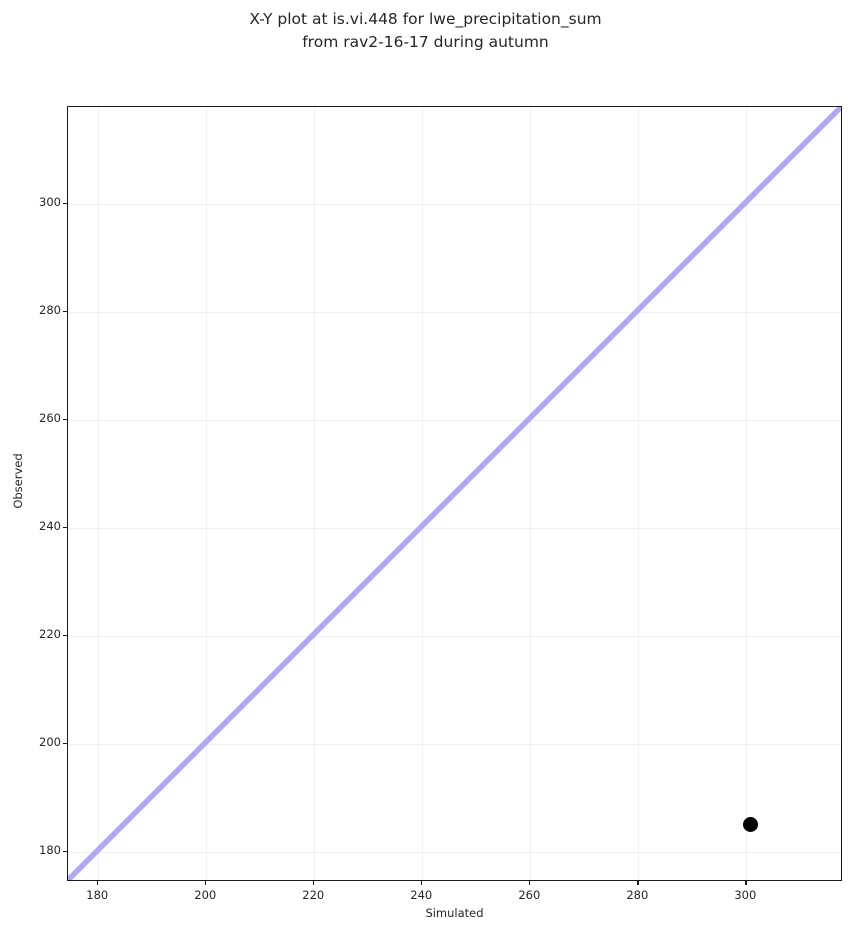 This screenshot has width=851, height=934. What do you see at coordinates (97, 895) in the screenshot?
I see `x-tick-label: 180` at bounding box center [97, 895].